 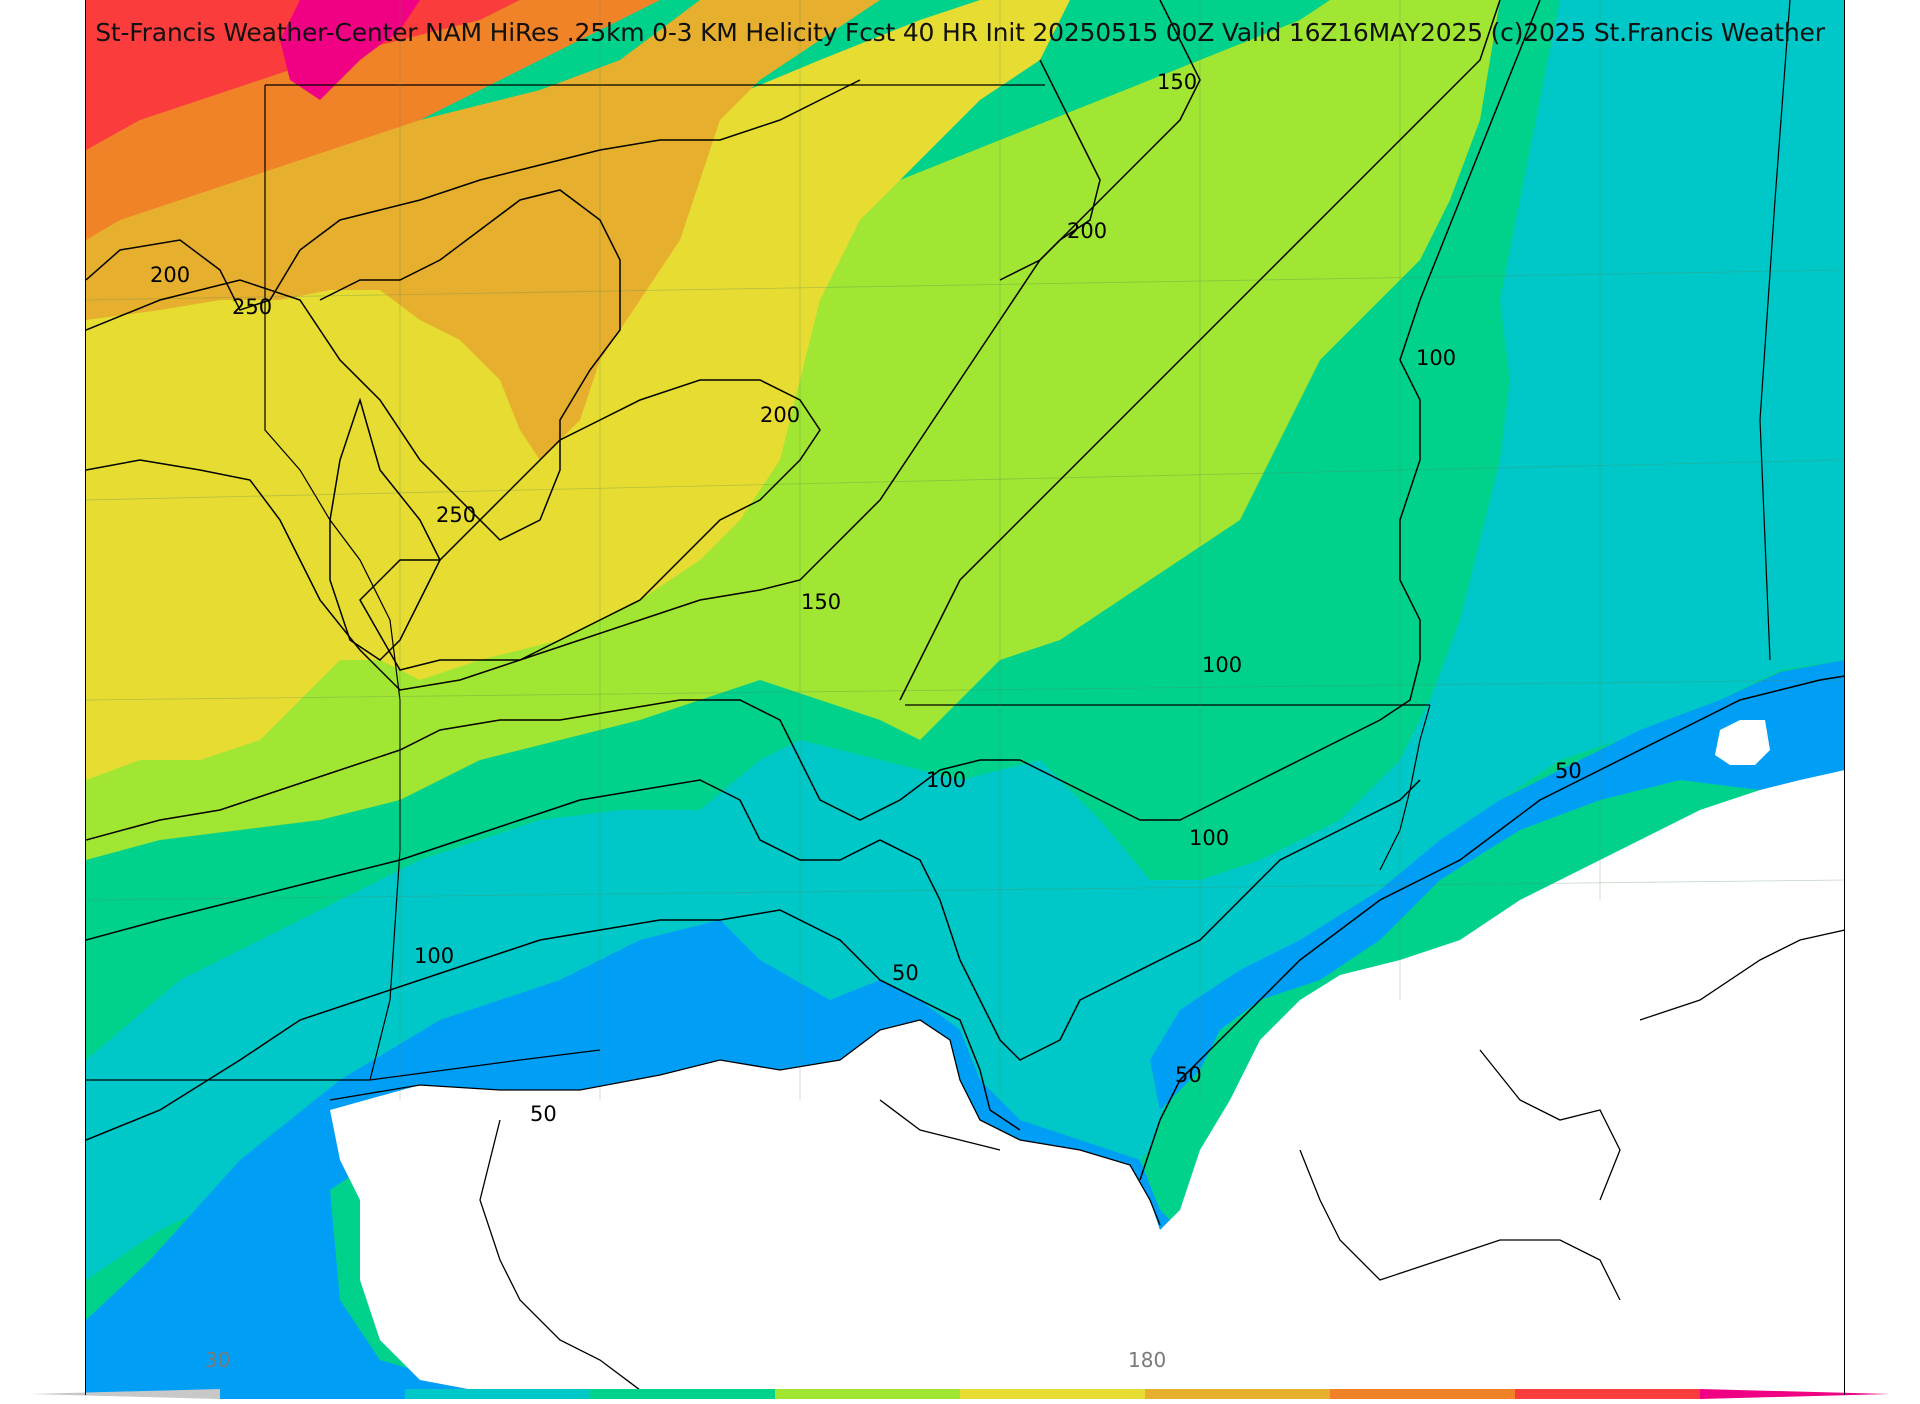 I want to click on contour-label-250-west: 250, so click(x=252, y=307).